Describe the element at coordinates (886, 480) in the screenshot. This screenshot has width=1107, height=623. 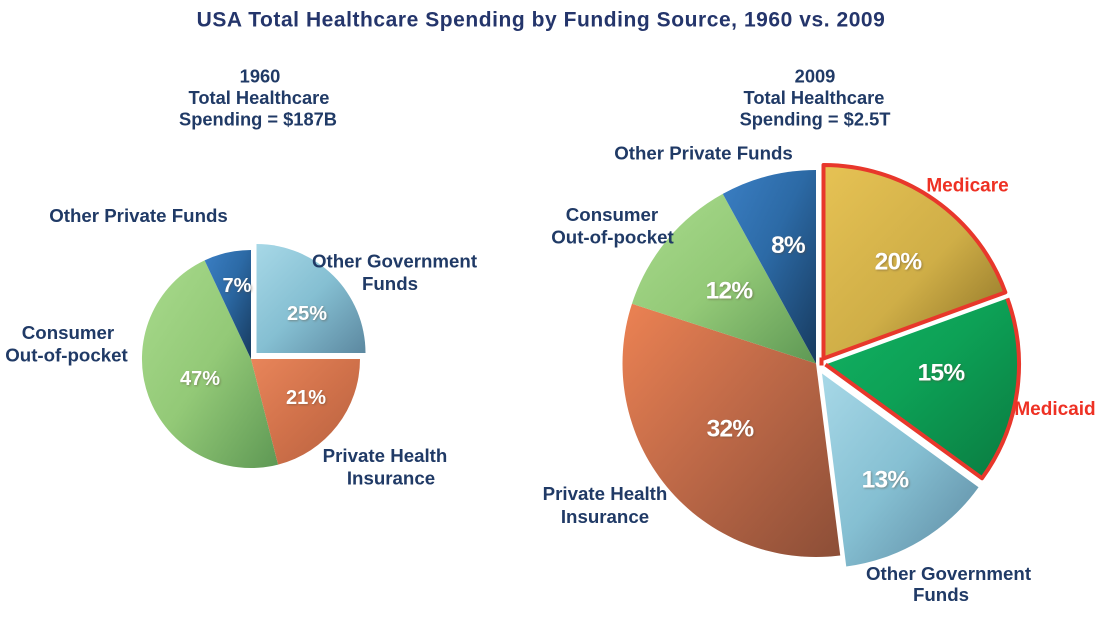
I see `svg-text: 13%` at that location.